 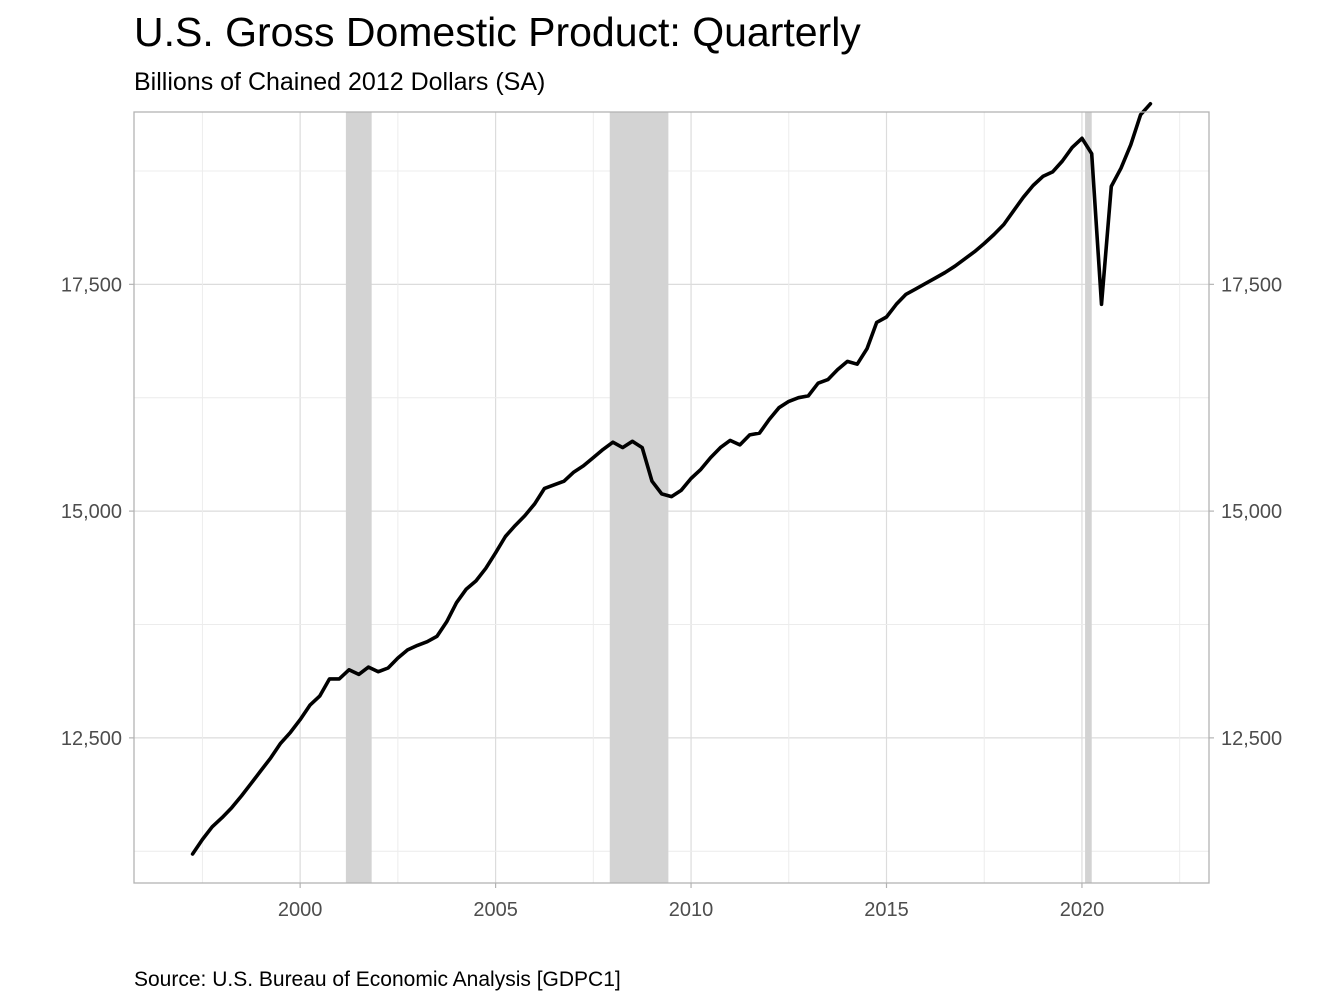 I want to click on chart-title: U.S. Gross Domestic Product: Quarterly, so click(x=497, y=32).